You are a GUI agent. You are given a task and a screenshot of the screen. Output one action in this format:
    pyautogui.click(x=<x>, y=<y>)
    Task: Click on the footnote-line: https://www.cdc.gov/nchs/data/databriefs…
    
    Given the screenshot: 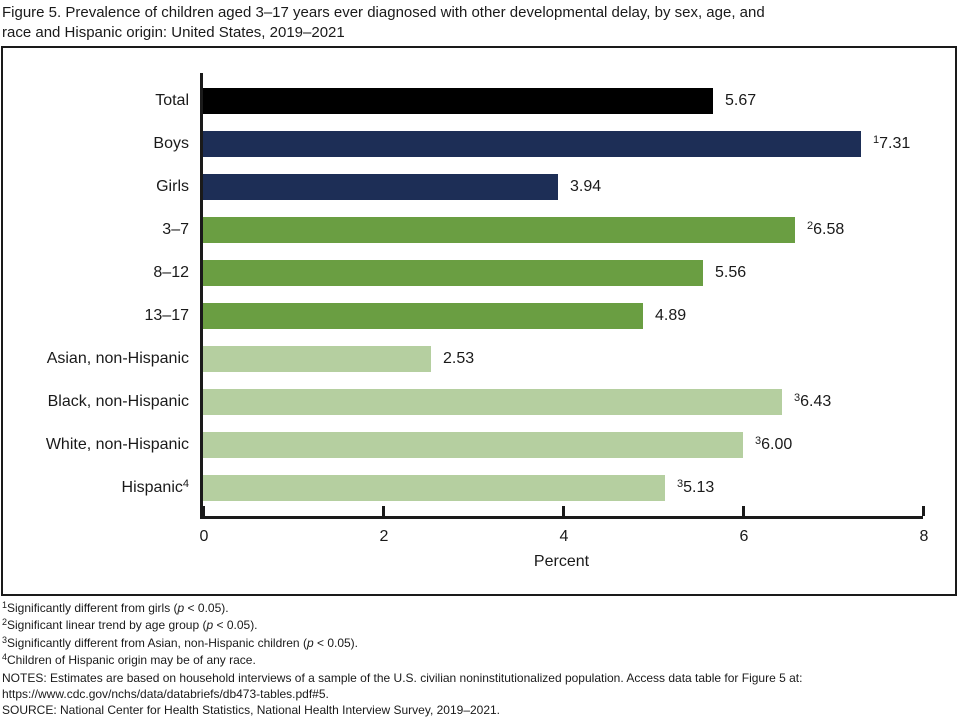 What is the action you would take?
    pyautogui.click(x=165, y=694)
    